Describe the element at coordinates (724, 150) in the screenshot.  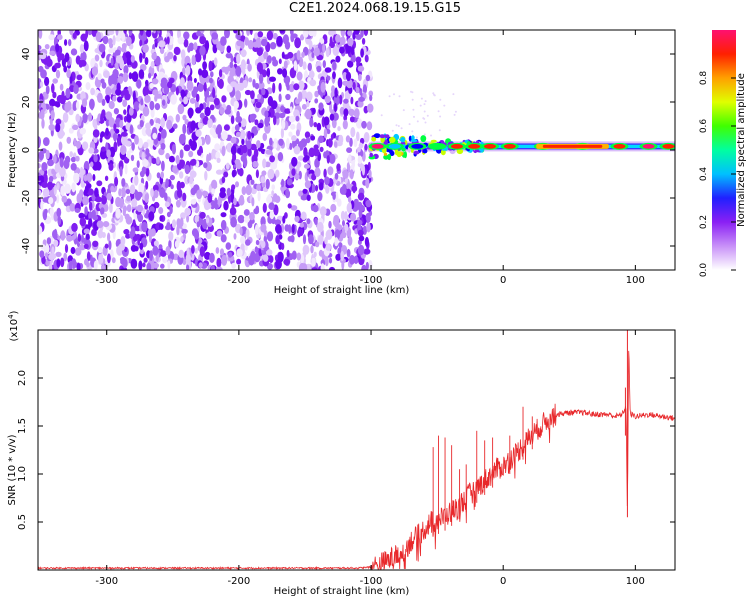
I see `colorbar` at that location.